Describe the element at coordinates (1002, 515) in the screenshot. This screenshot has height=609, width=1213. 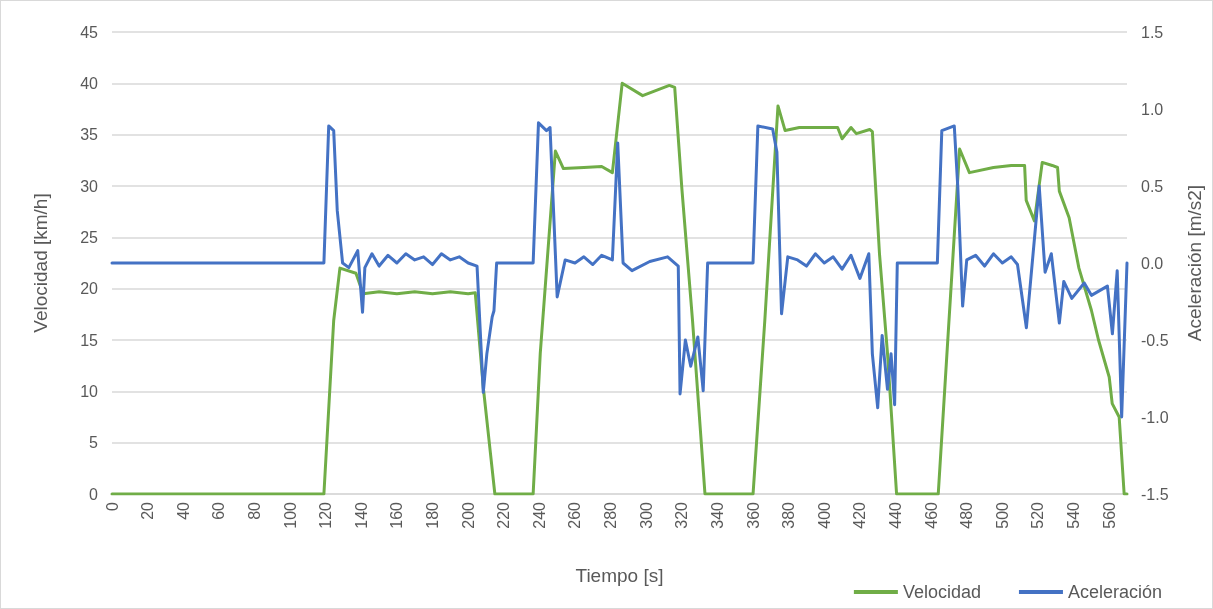
I see `x-tick-label: 500` at that location.